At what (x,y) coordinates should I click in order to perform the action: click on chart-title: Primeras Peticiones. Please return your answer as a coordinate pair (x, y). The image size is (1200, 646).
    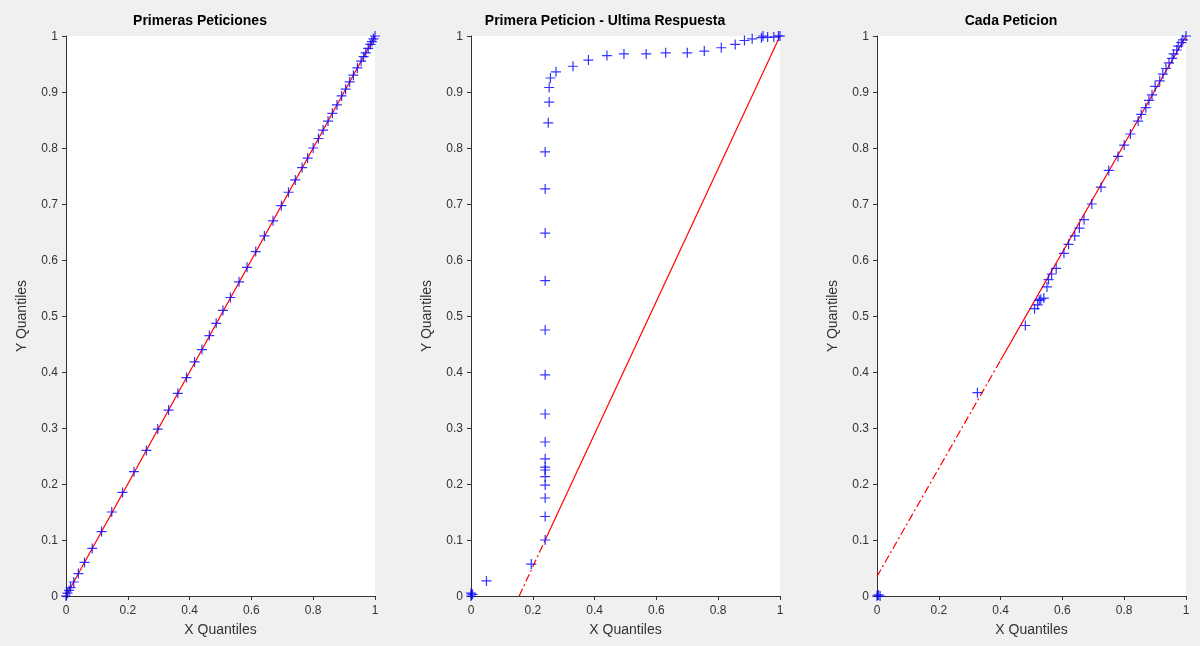
    Looking at the image, I should click on (200, 20).